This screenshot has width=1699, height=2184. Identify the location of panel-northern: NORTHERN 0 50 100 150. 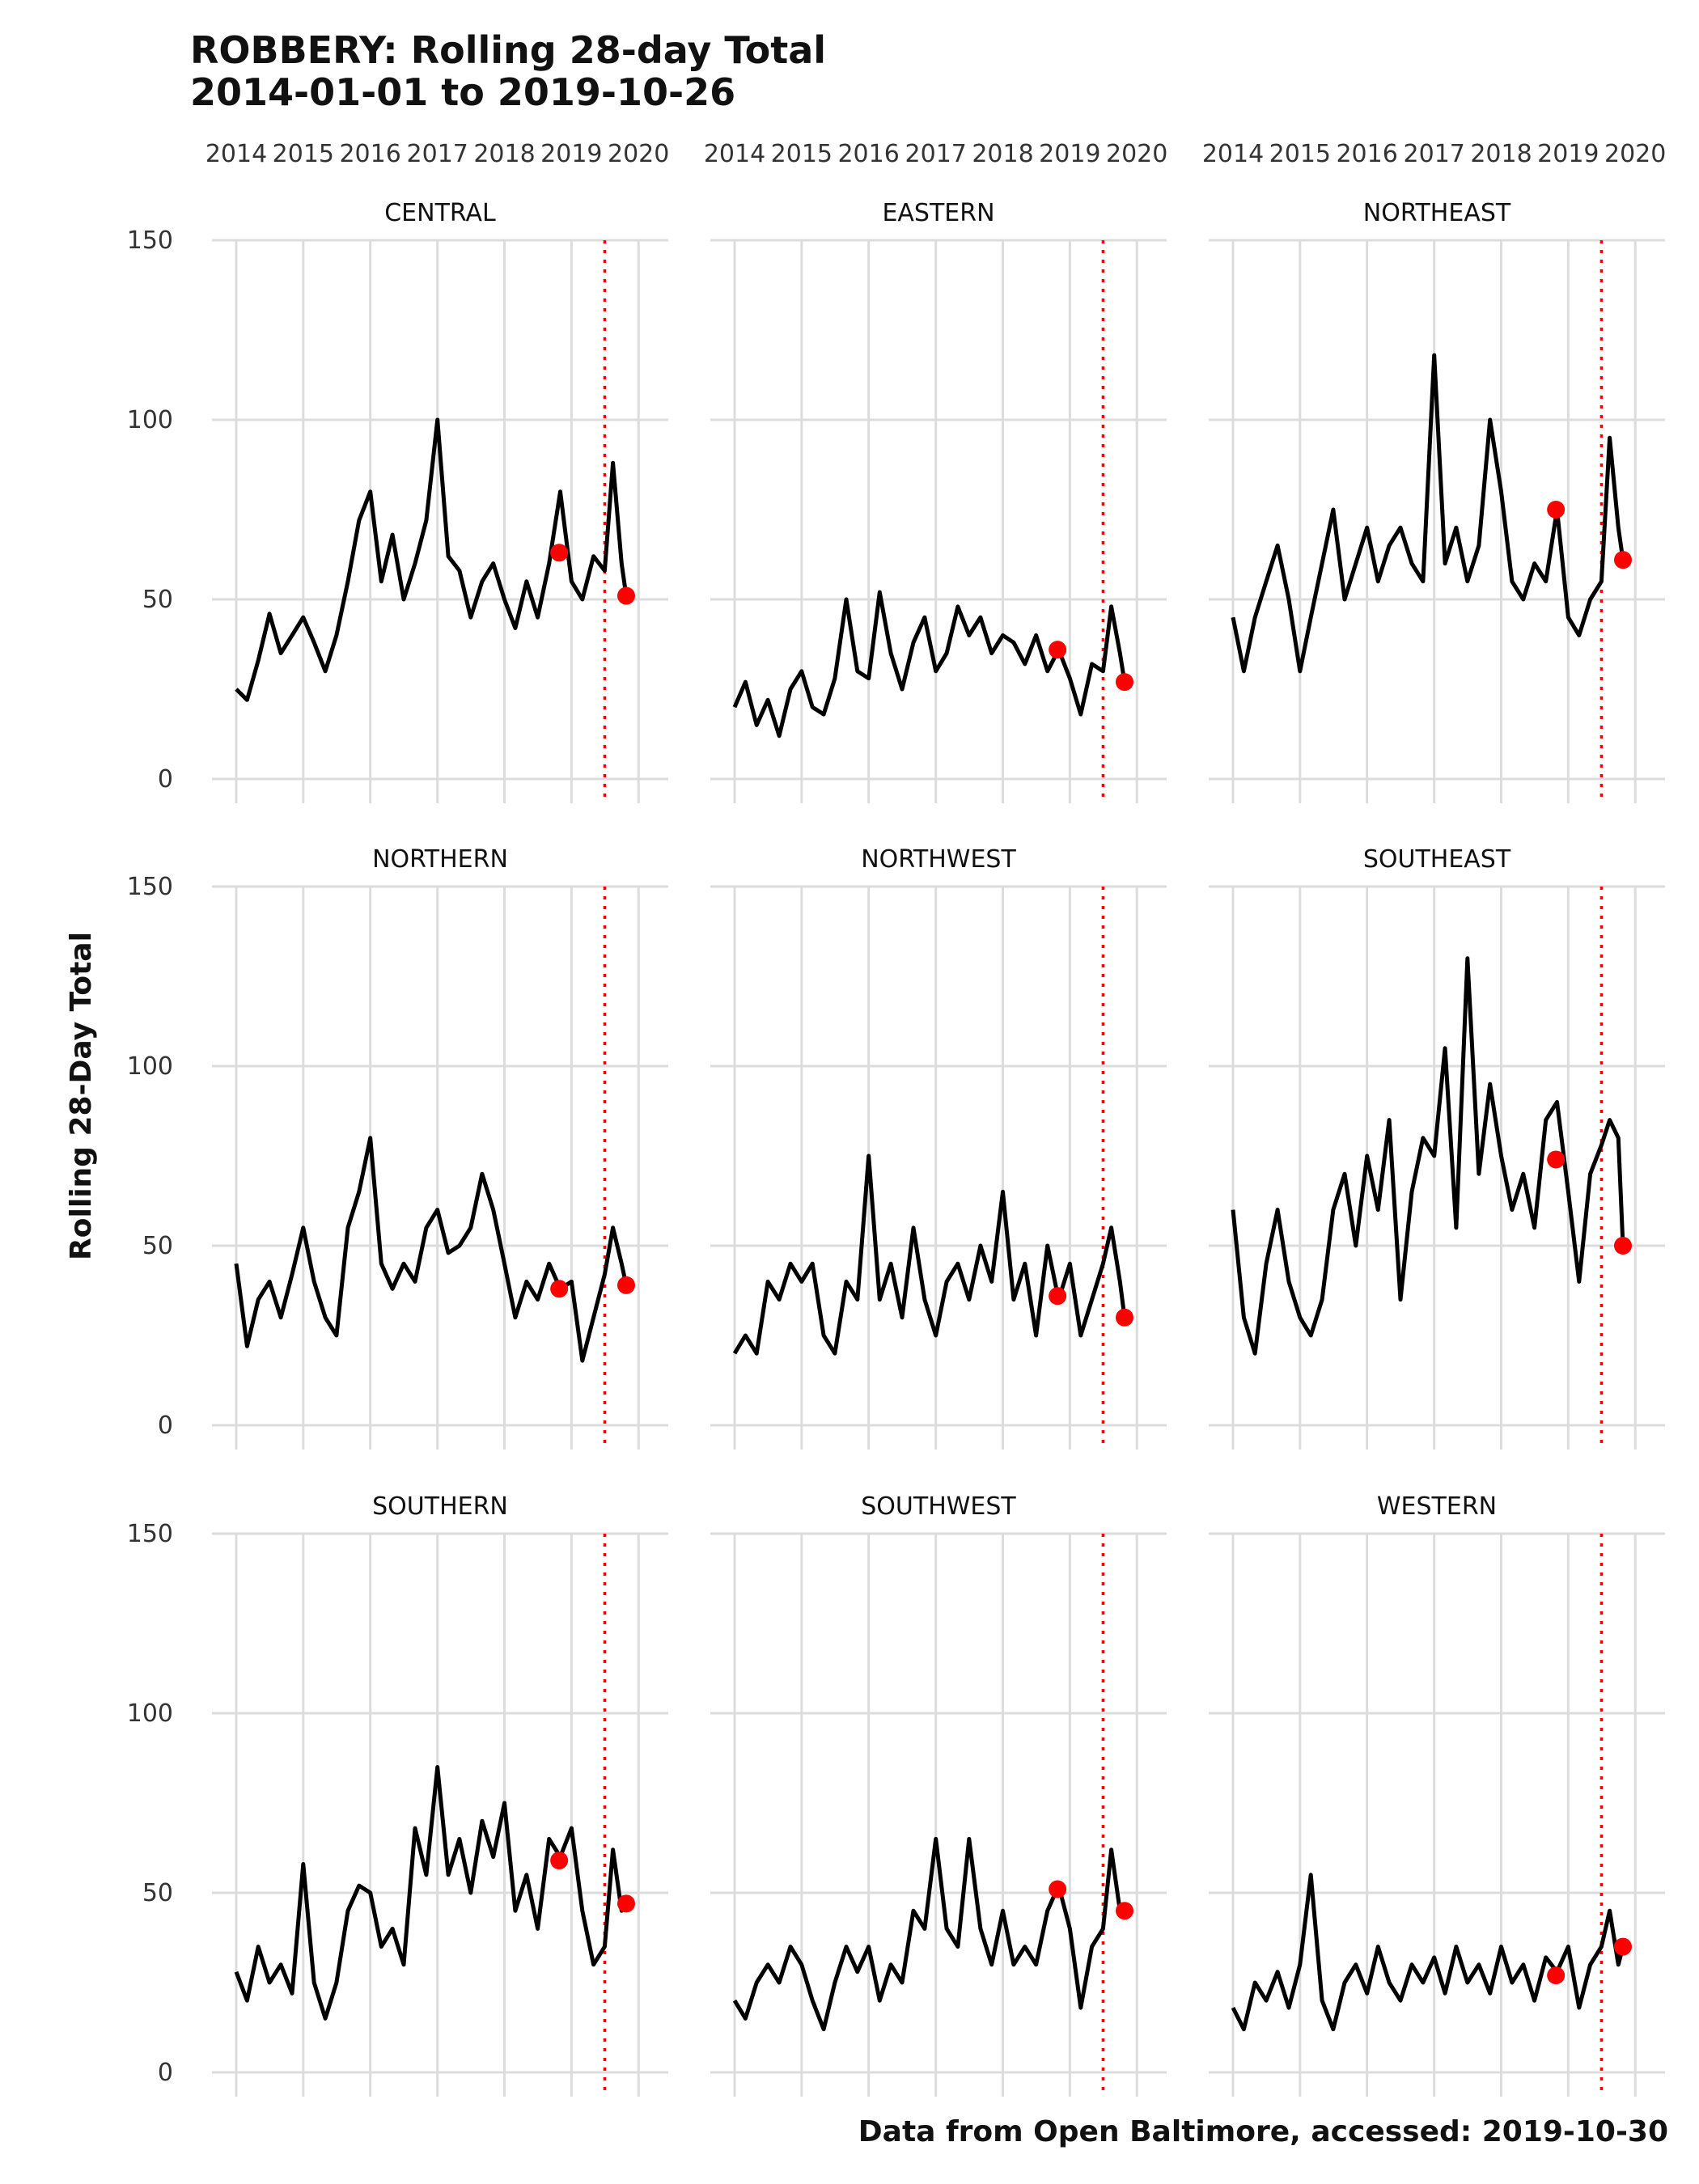
(397, 1147).